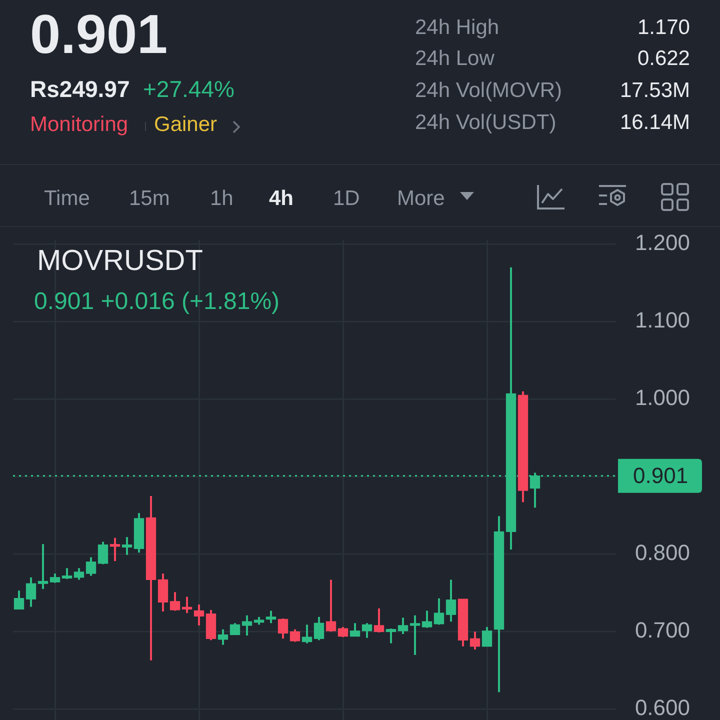 The width and height of the screenshot is (720, 720). What do you see at coordinates (149, 198) in the screenshot?
I see `text: 15m` at bounding box center [149, 198].